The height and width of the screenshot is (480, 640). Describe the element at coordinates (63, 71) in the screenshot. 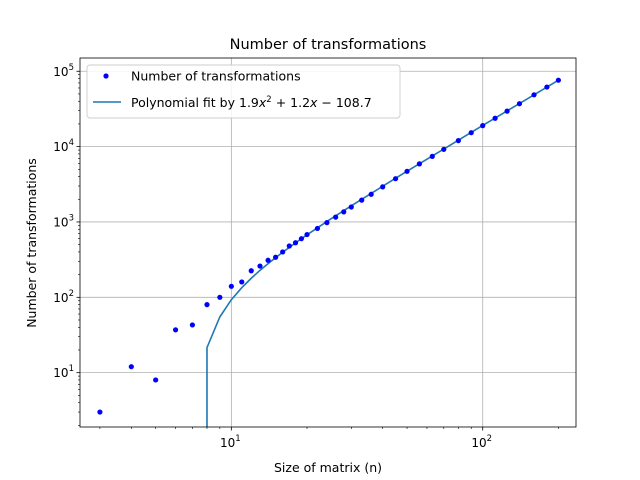

I see `y-tick-label: 10⁵` at that location.